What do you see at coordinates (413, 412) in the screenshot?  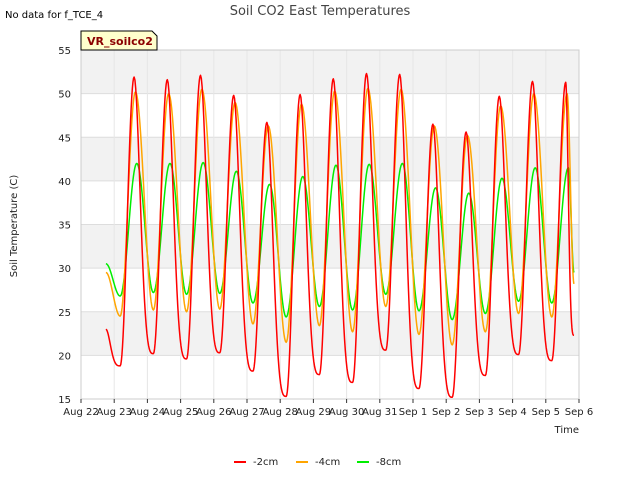 I see `x-tick-label: Sep 1` at bounding box center [413, 412].